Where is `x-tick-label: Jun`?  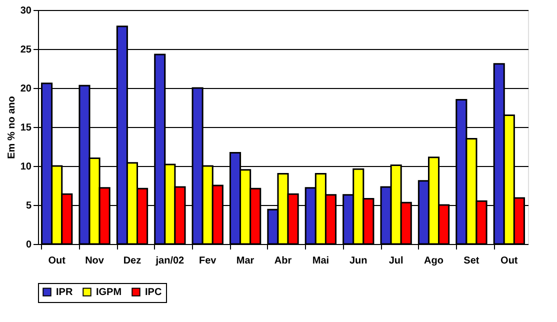 x-tick-label: Jun is located at coordinates (358, 261).